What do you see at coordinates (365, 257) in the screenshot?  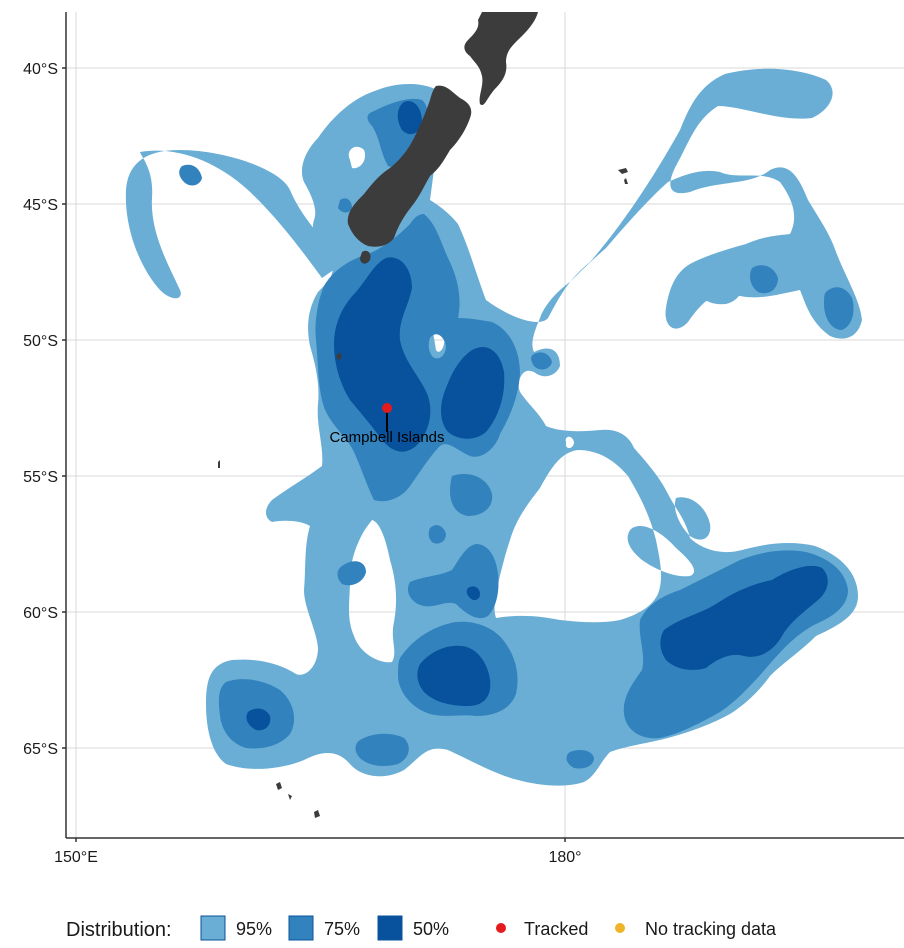 I see `stewart-island` at bounding box center [365, 257].